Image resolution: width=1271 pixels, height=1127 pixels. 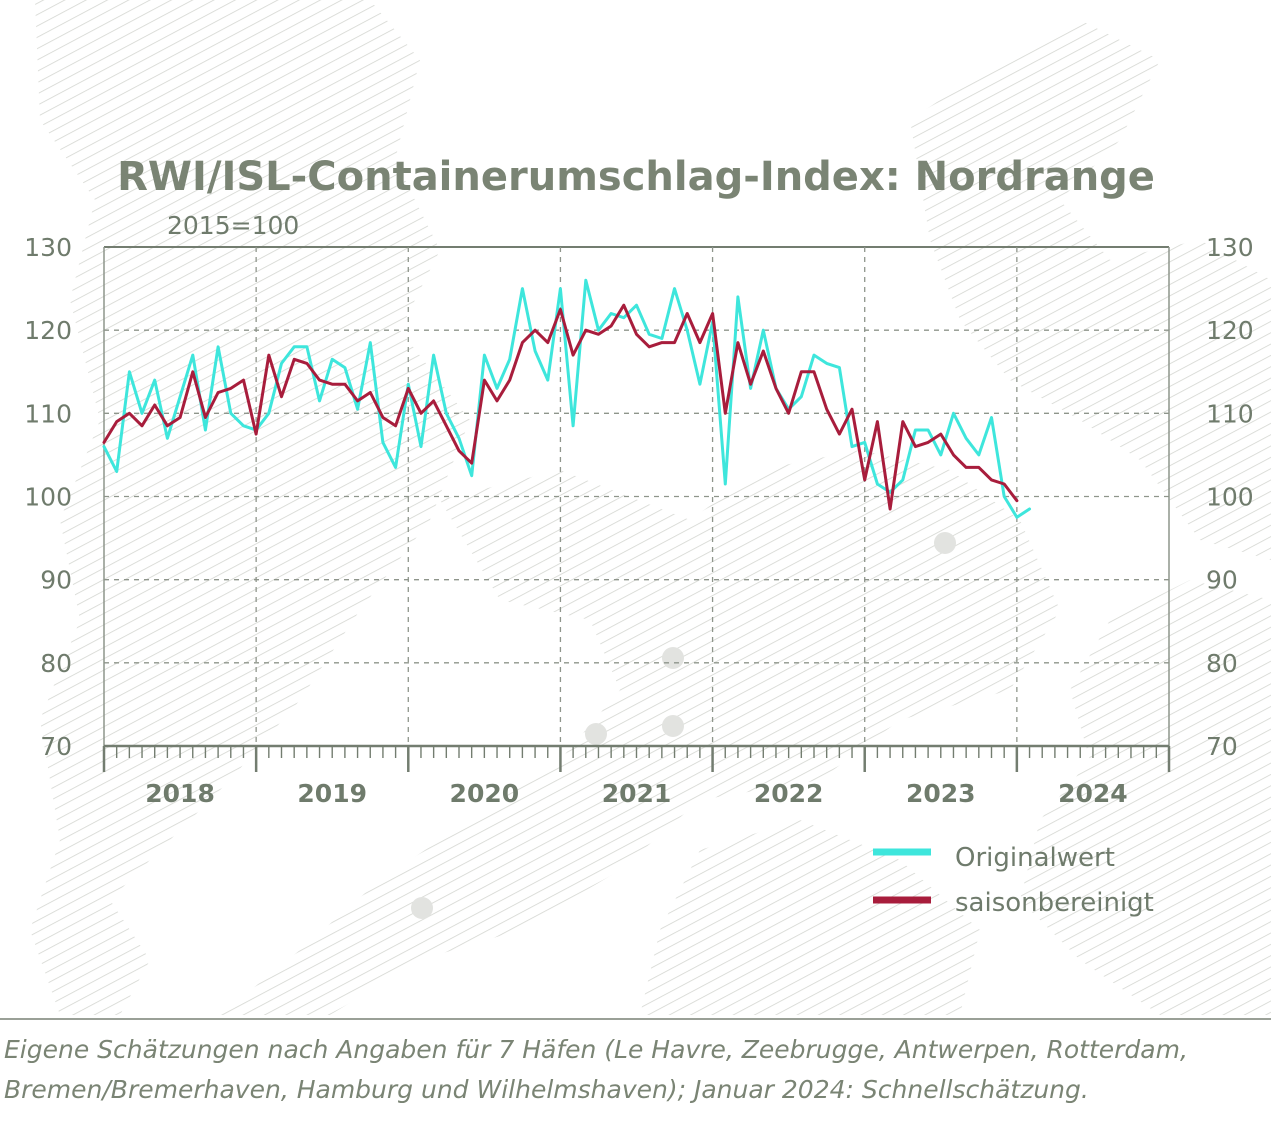 What do you see at coordinates (56, 663) in the screenshot?
I see `y-tick-label-left: 80` at bounding box center [56, 663].